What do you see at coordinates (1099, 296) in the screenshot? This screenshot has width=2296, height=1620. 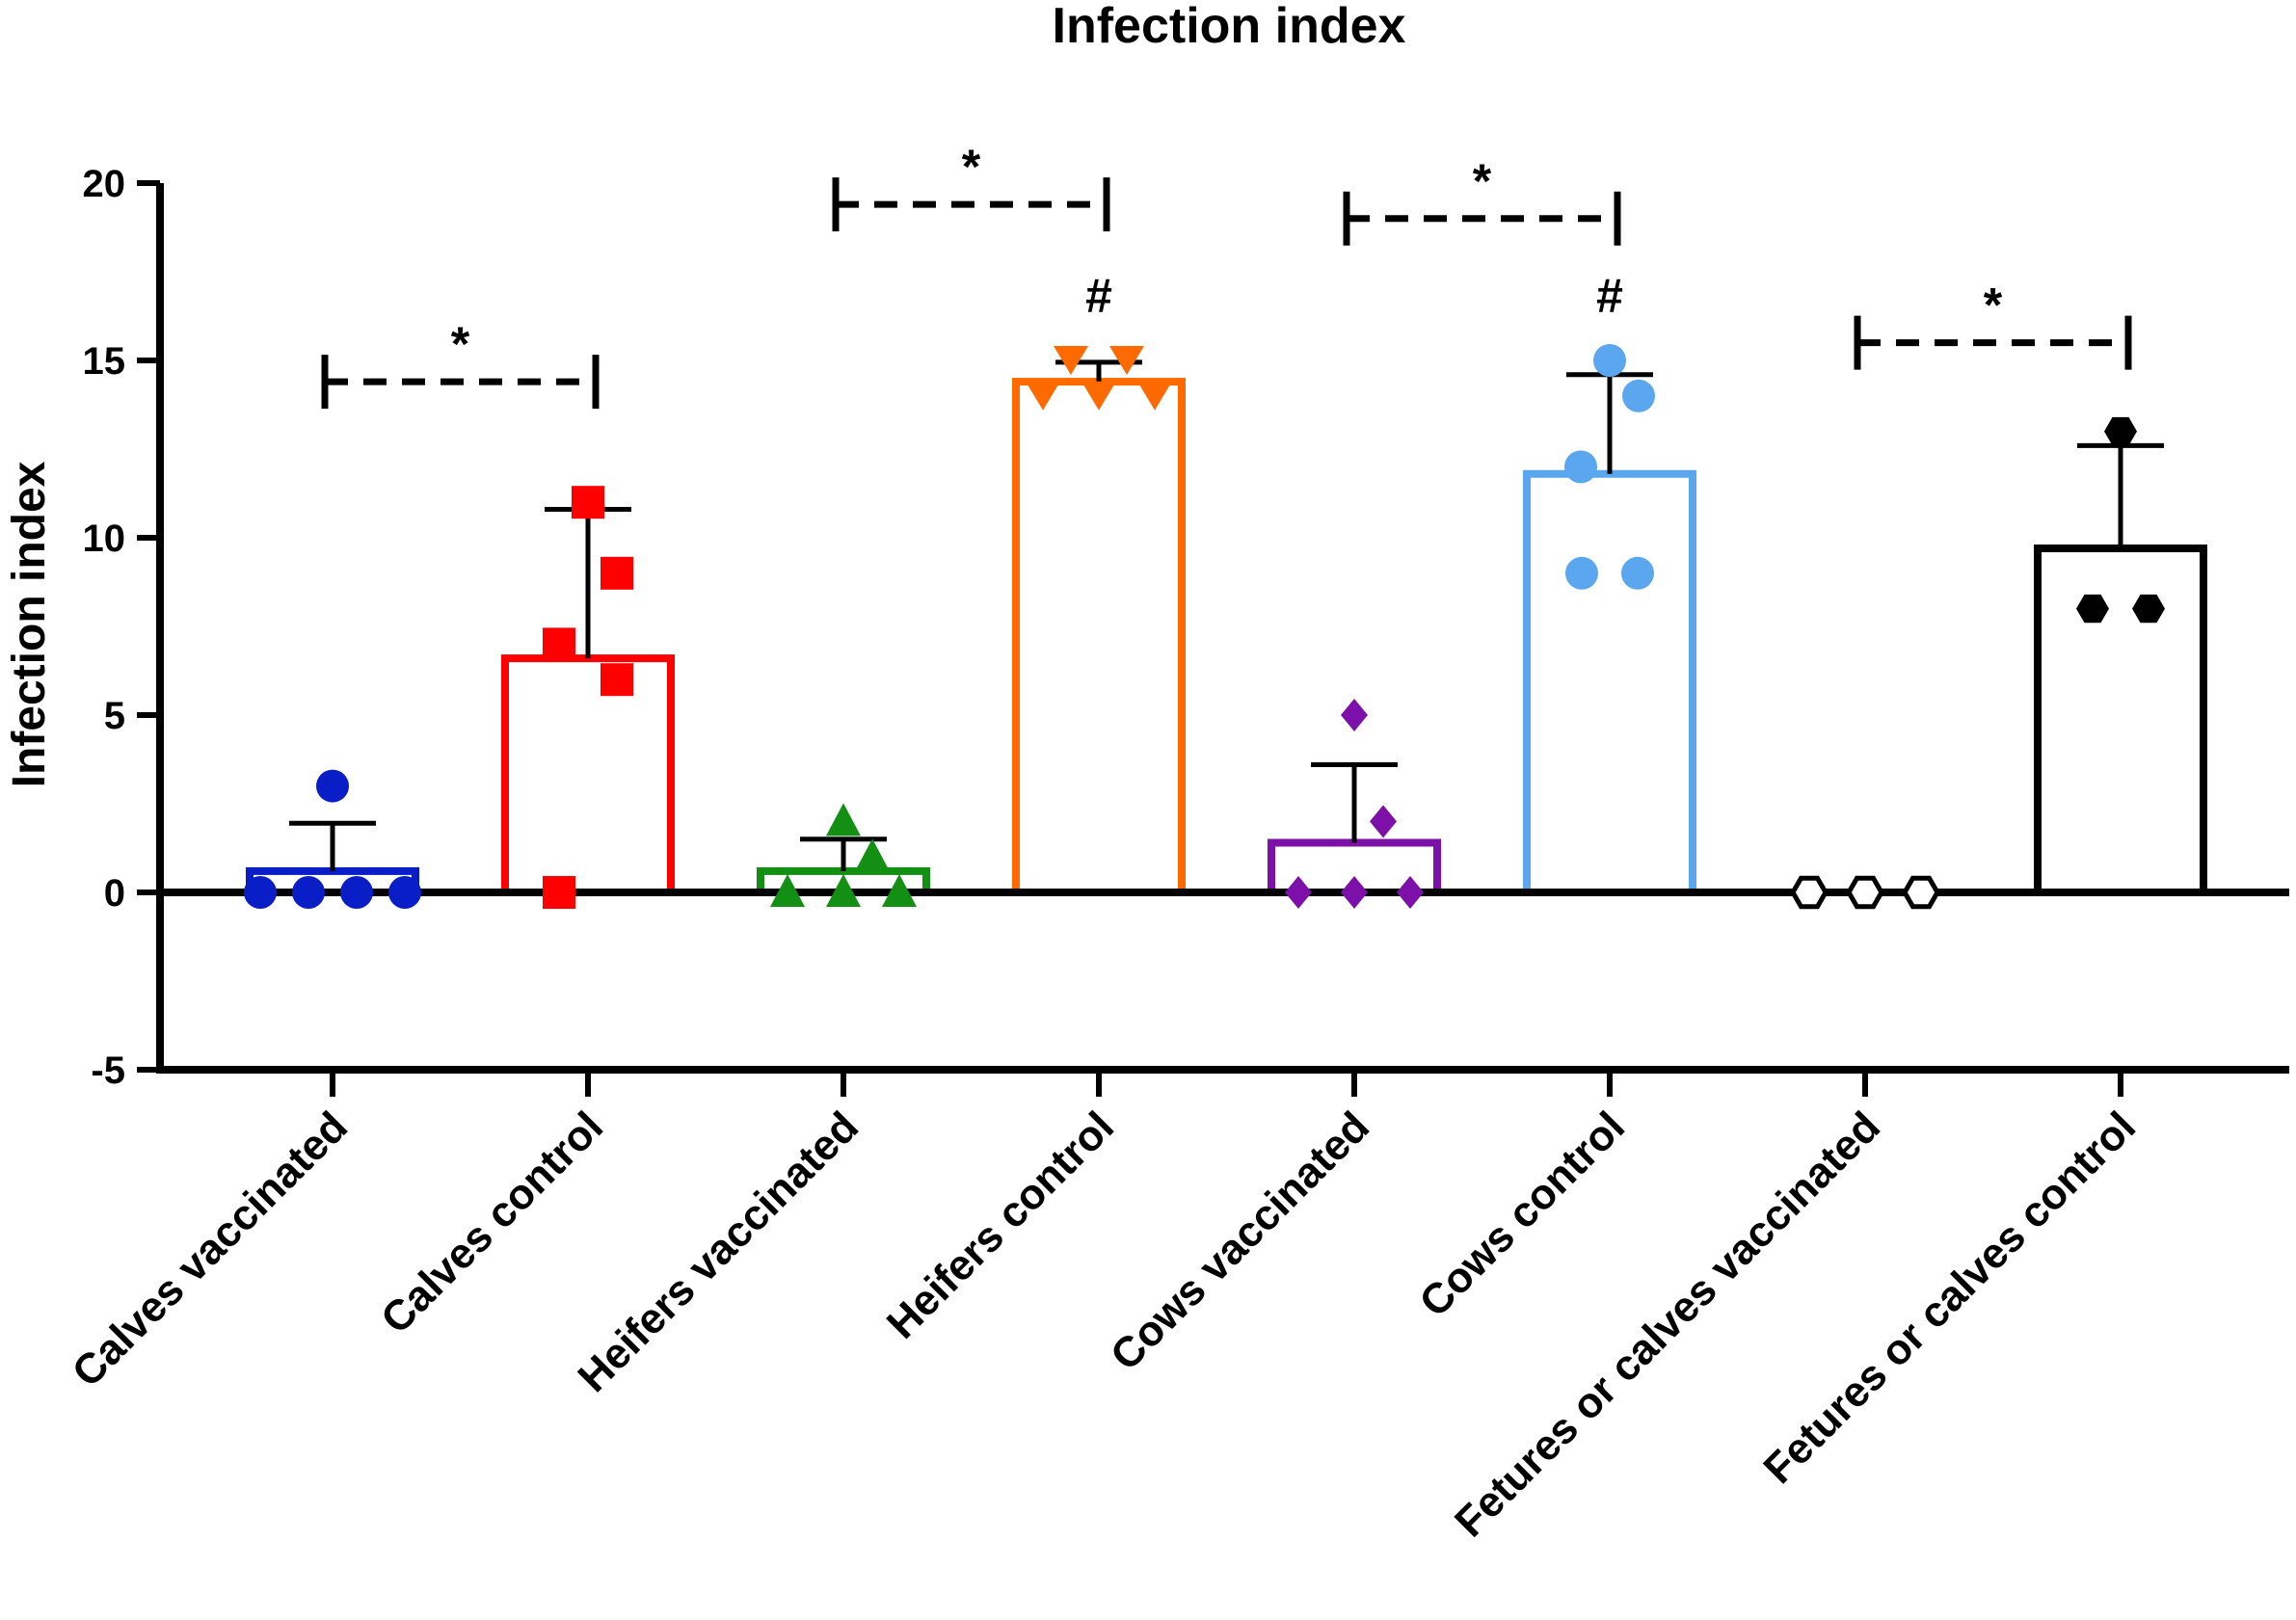 I see `hash-marker-0: #` at bounding box center [1099, 296].